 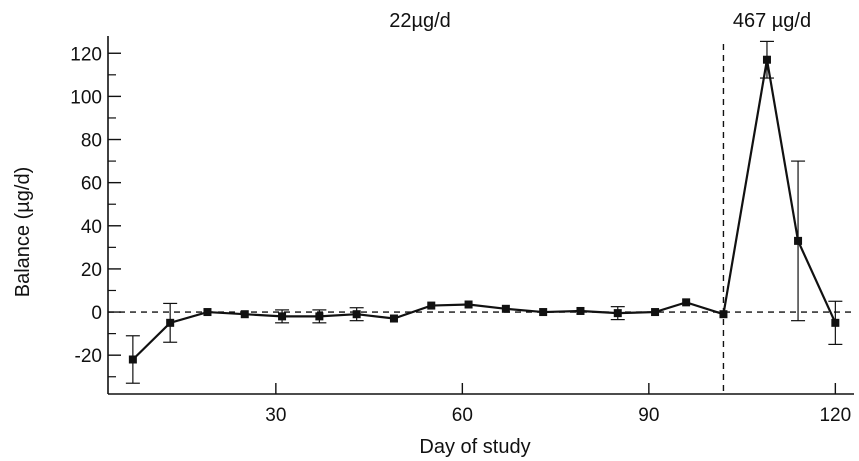 What do you see at coordinates (91, 270) in the screenshot?
I see `y-tick-label: 20` at bounding box center [91, 270].